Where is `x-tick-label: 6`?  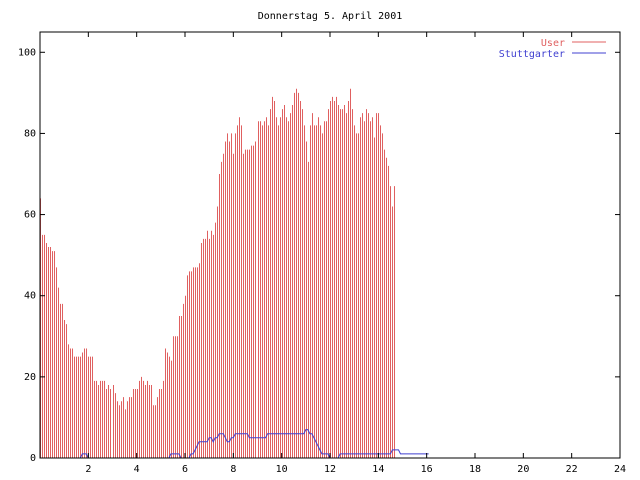
x-tick-label: 6 is located at coordinates (185, 469).